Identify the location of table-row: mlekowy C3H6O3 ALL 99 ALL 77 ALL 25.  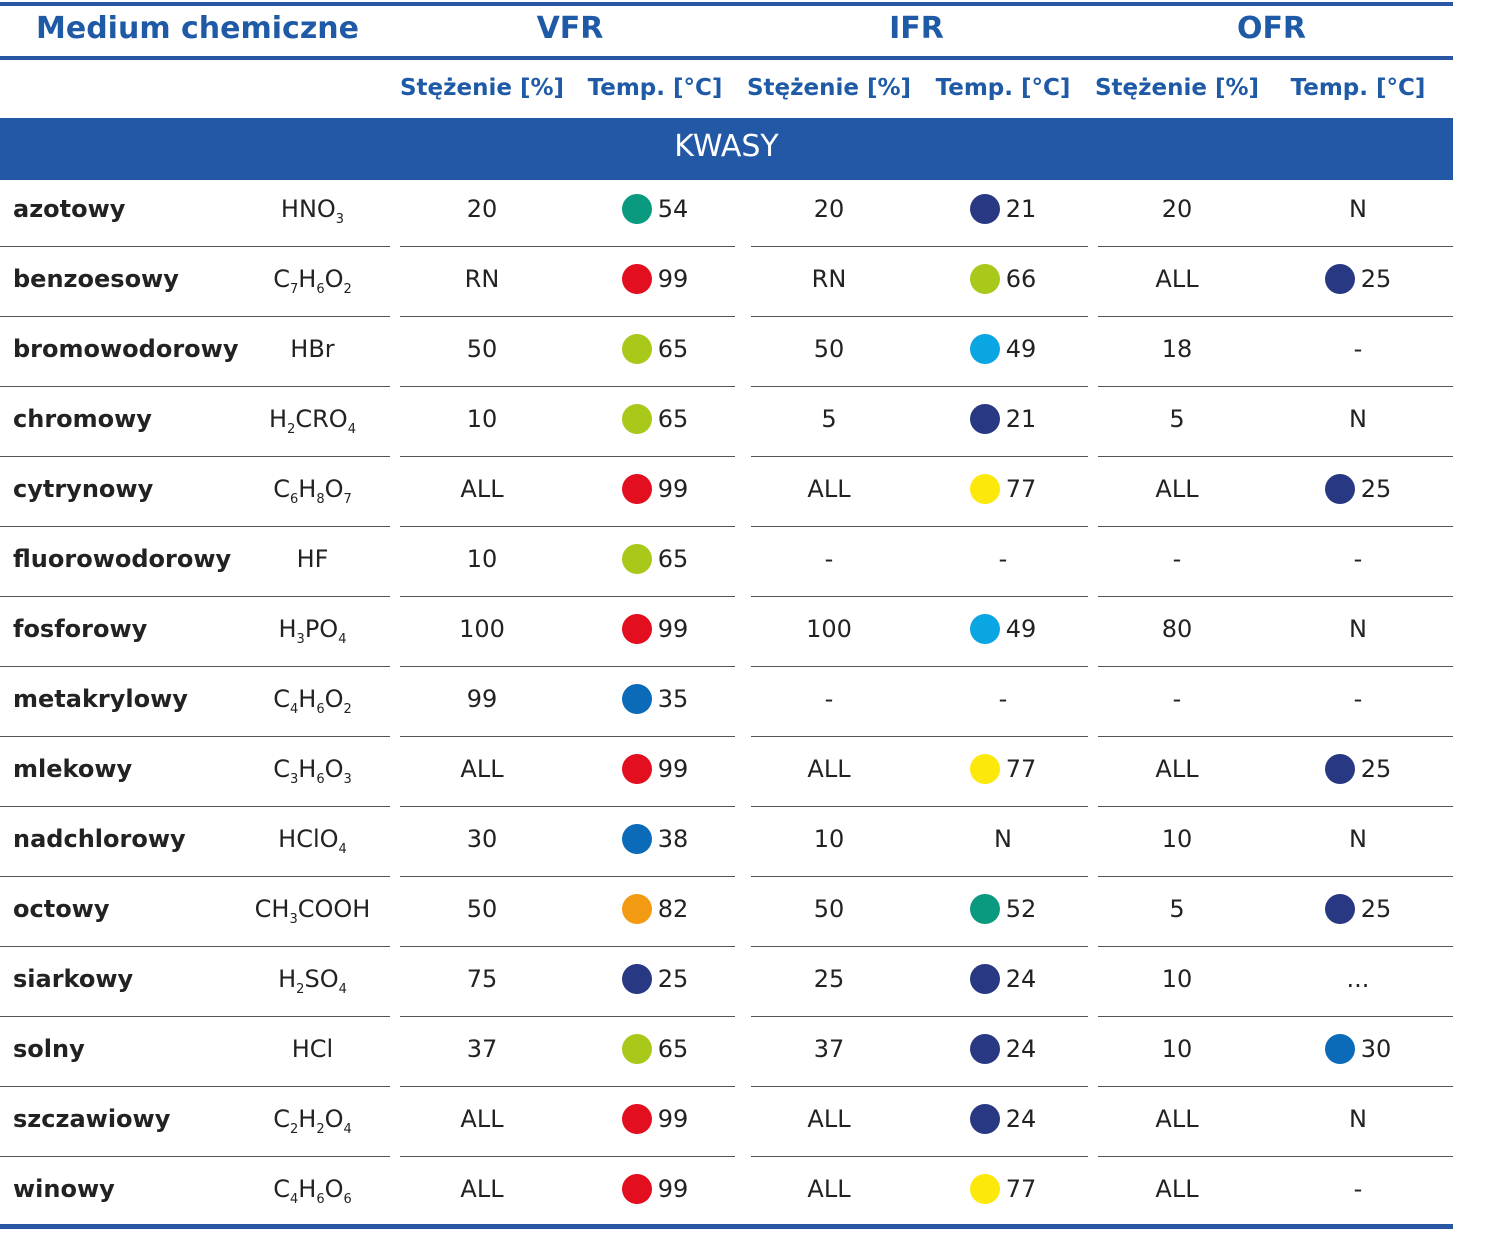
(726, 775).